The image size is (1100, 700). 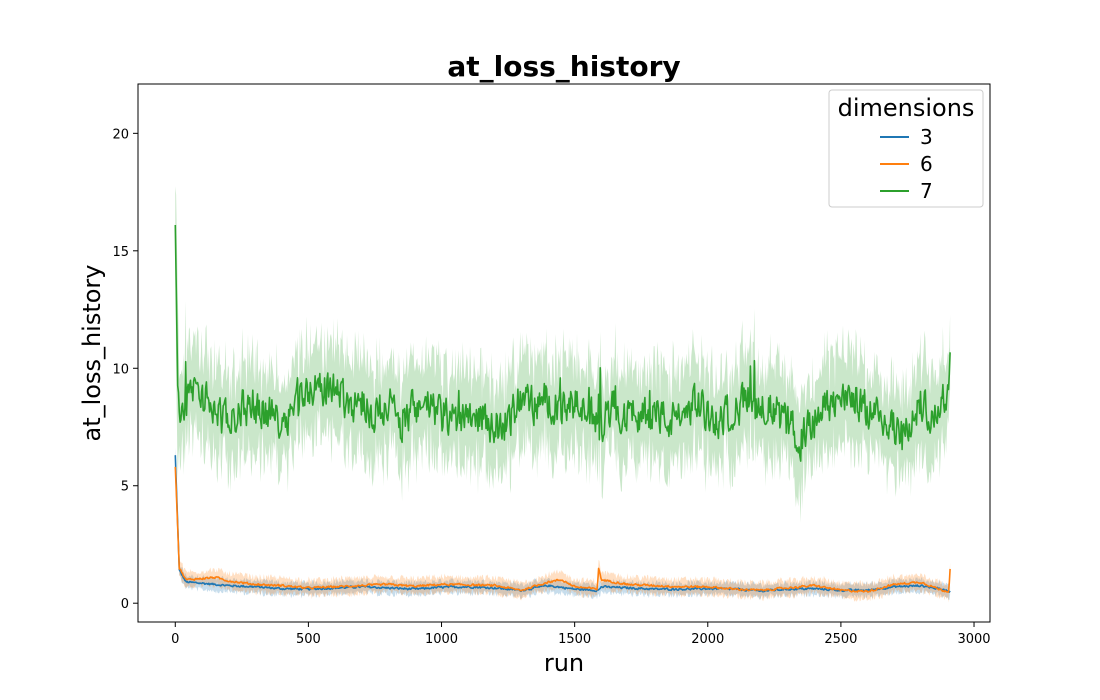 What do you see at coordinates (92, 352) in the screenshot?
I see `y-axis-label: at_loss_history` at bounding box center [92, 352].